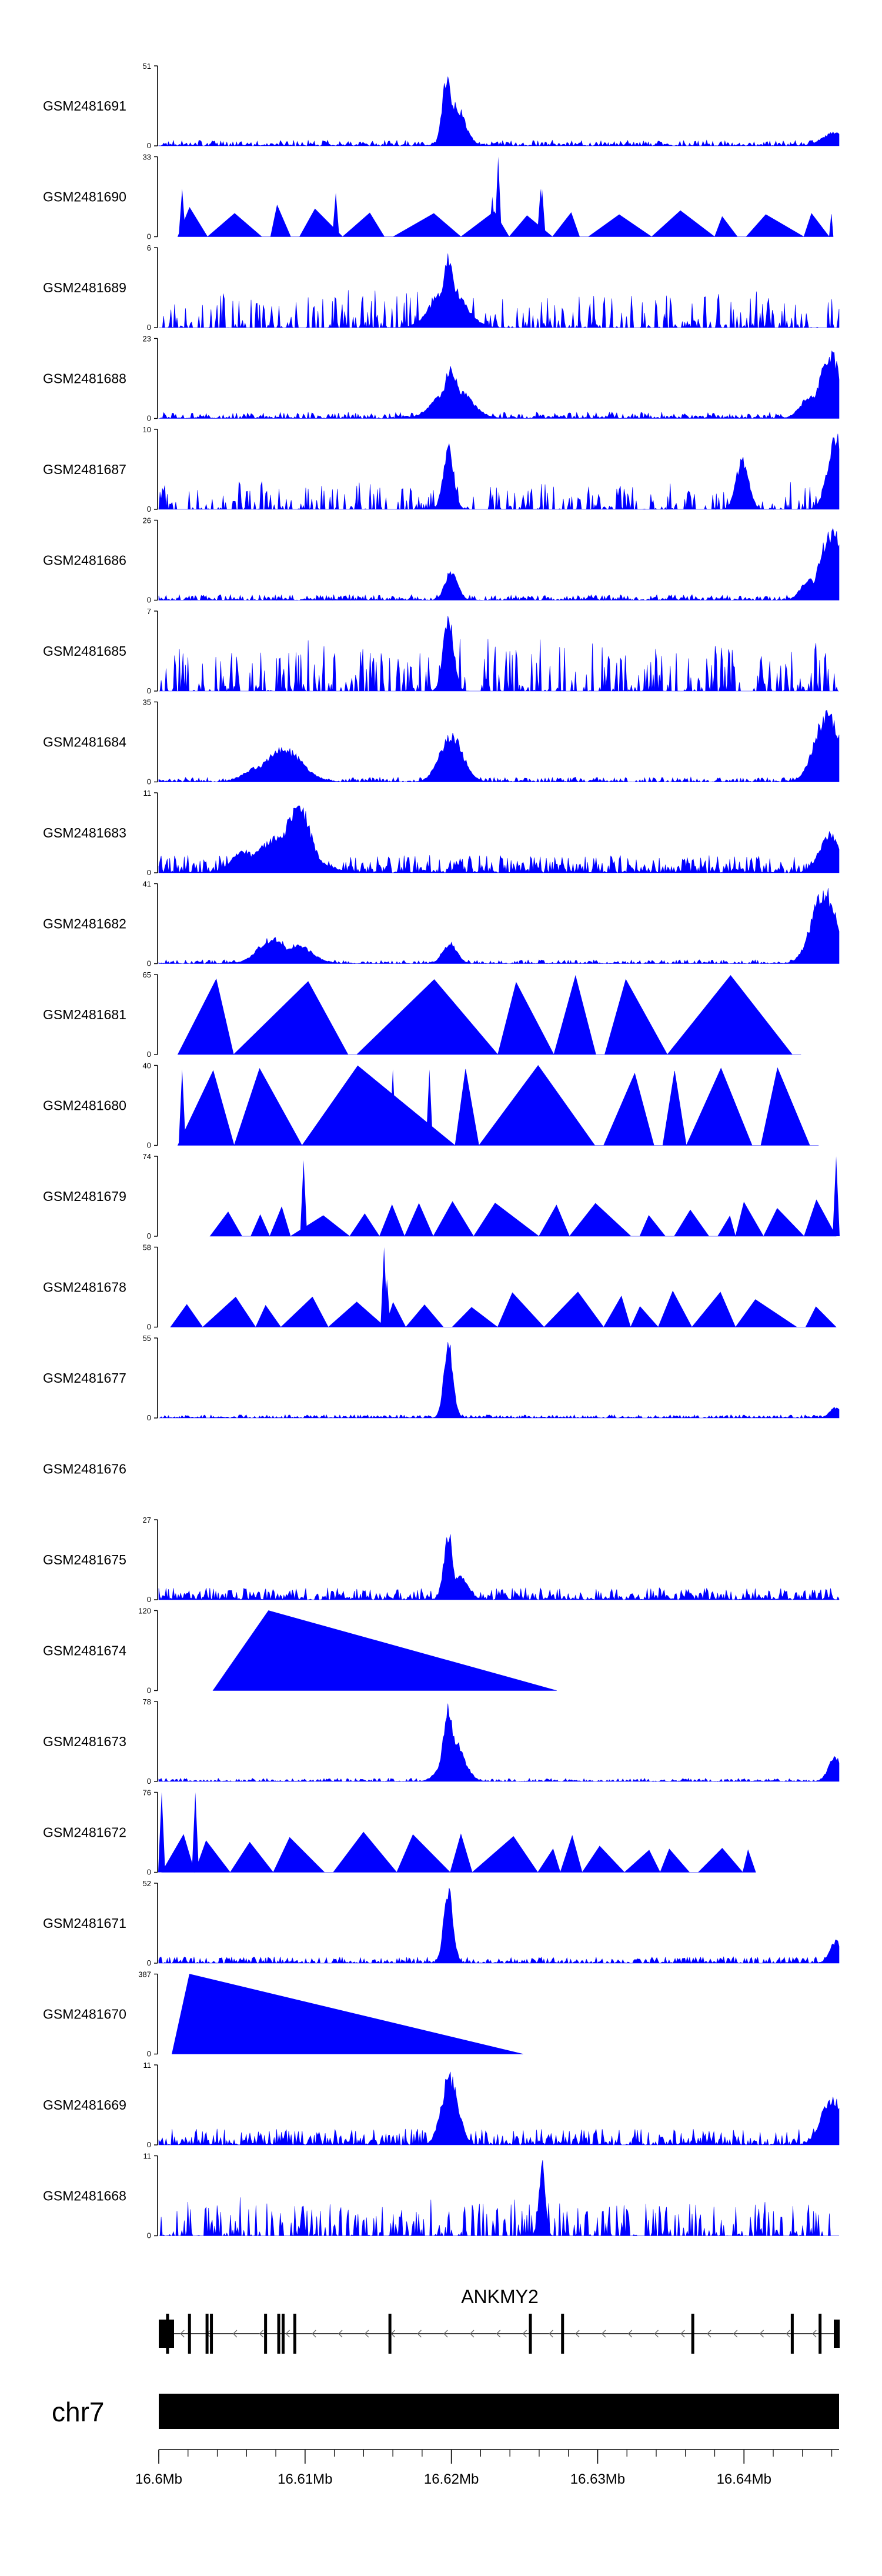 This screenshot has width=882, height=2576. I want to click on track-label: GSM2481686, so click(84, 560).